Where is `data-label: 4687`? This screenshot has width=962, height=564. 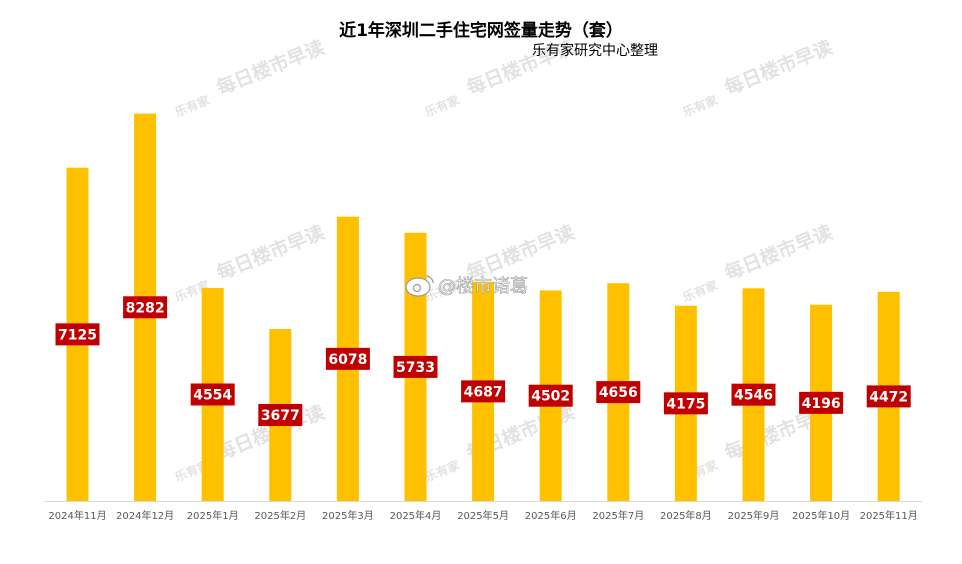 data-label: 4687 is located at coordinates (483, 392).